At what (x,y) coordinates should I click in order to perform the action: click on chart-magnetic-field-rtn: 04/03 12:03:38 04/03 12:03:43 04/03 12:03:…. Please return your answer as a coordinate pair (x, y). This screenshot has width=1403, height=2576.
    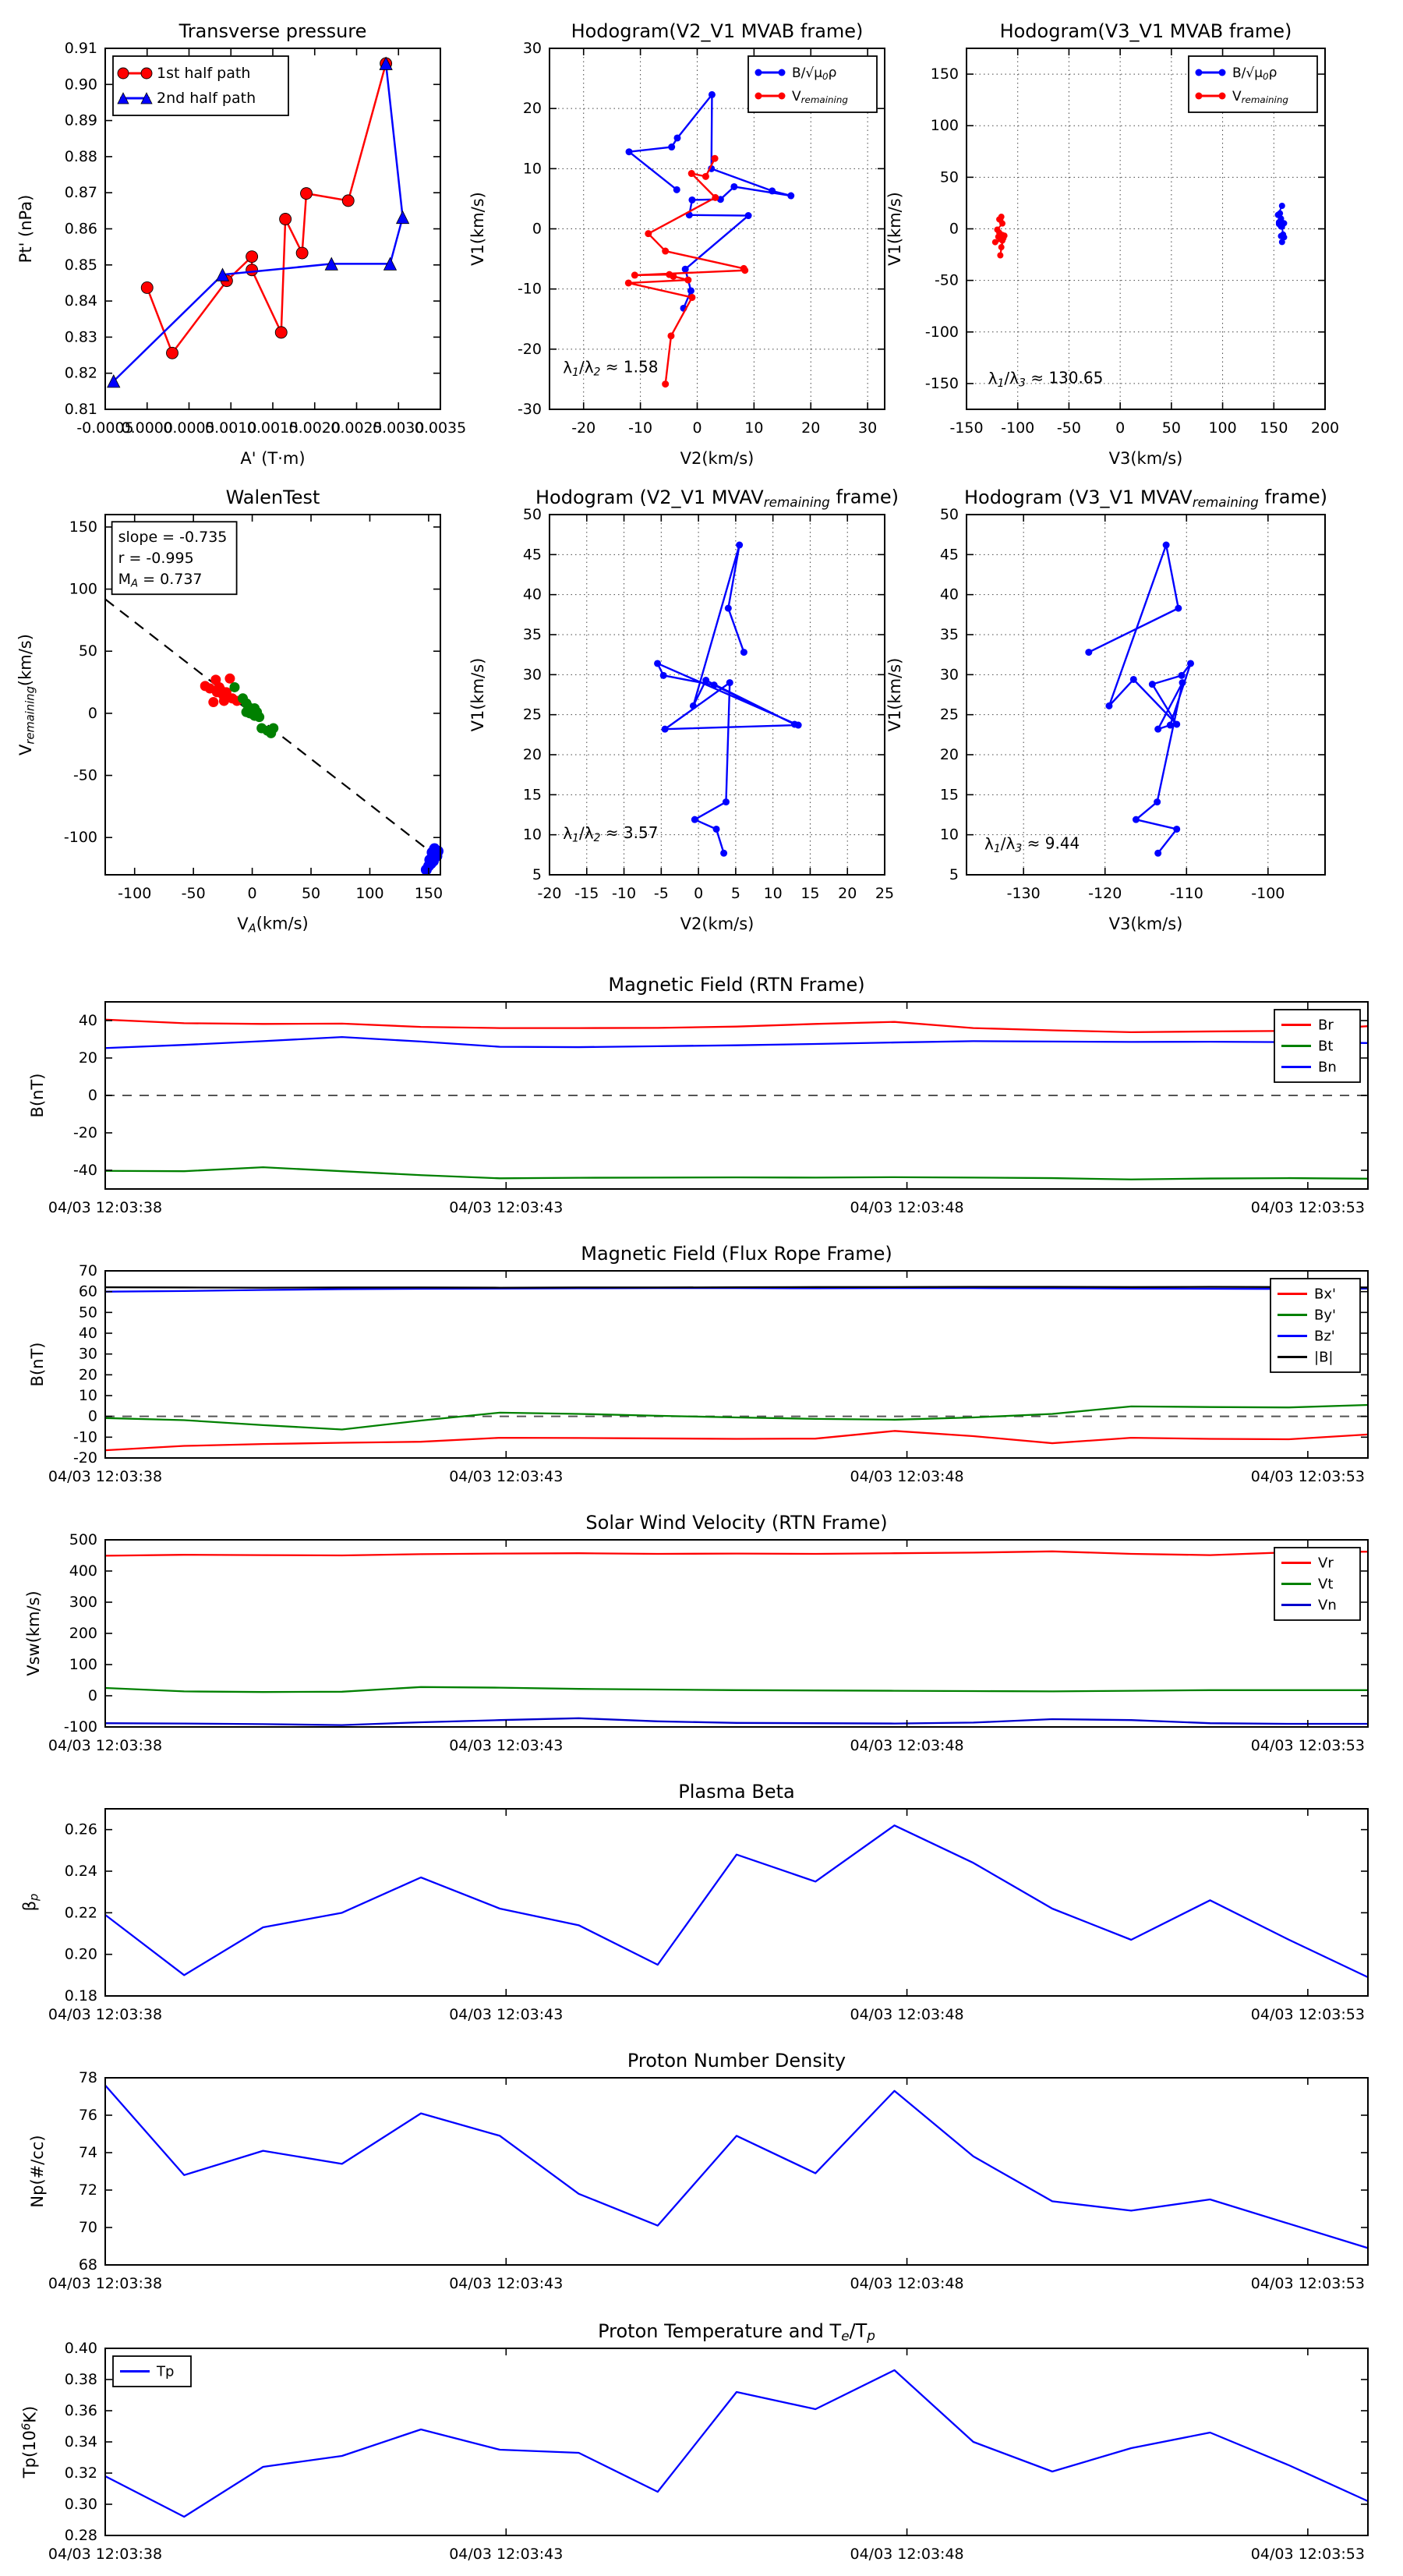
    Looking at the image, I should click on (698, 1095).